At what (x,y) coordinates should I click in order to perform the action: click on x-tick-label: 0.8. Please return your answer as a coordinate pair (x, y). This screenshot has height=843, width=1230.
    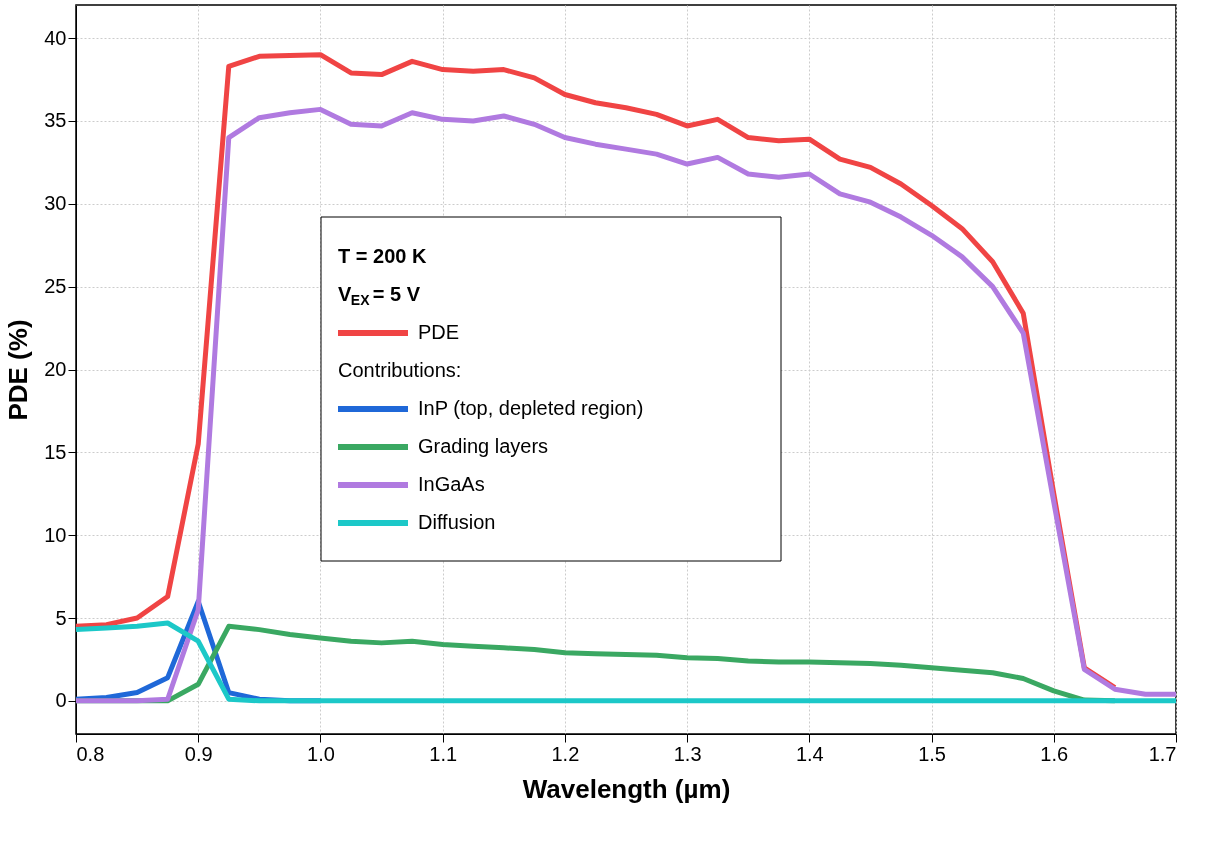
    Looking at the image, I should click on (90, 753).